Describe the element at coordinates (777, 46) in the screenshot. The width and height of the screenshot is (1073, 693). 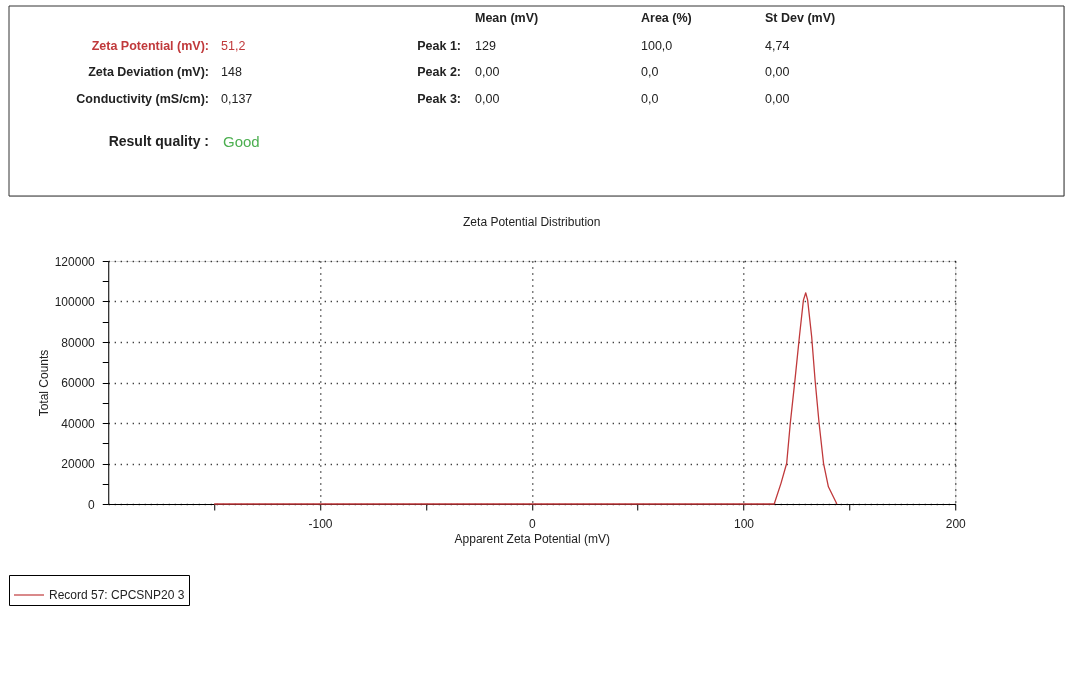
I see `text: 4,74` at that location.